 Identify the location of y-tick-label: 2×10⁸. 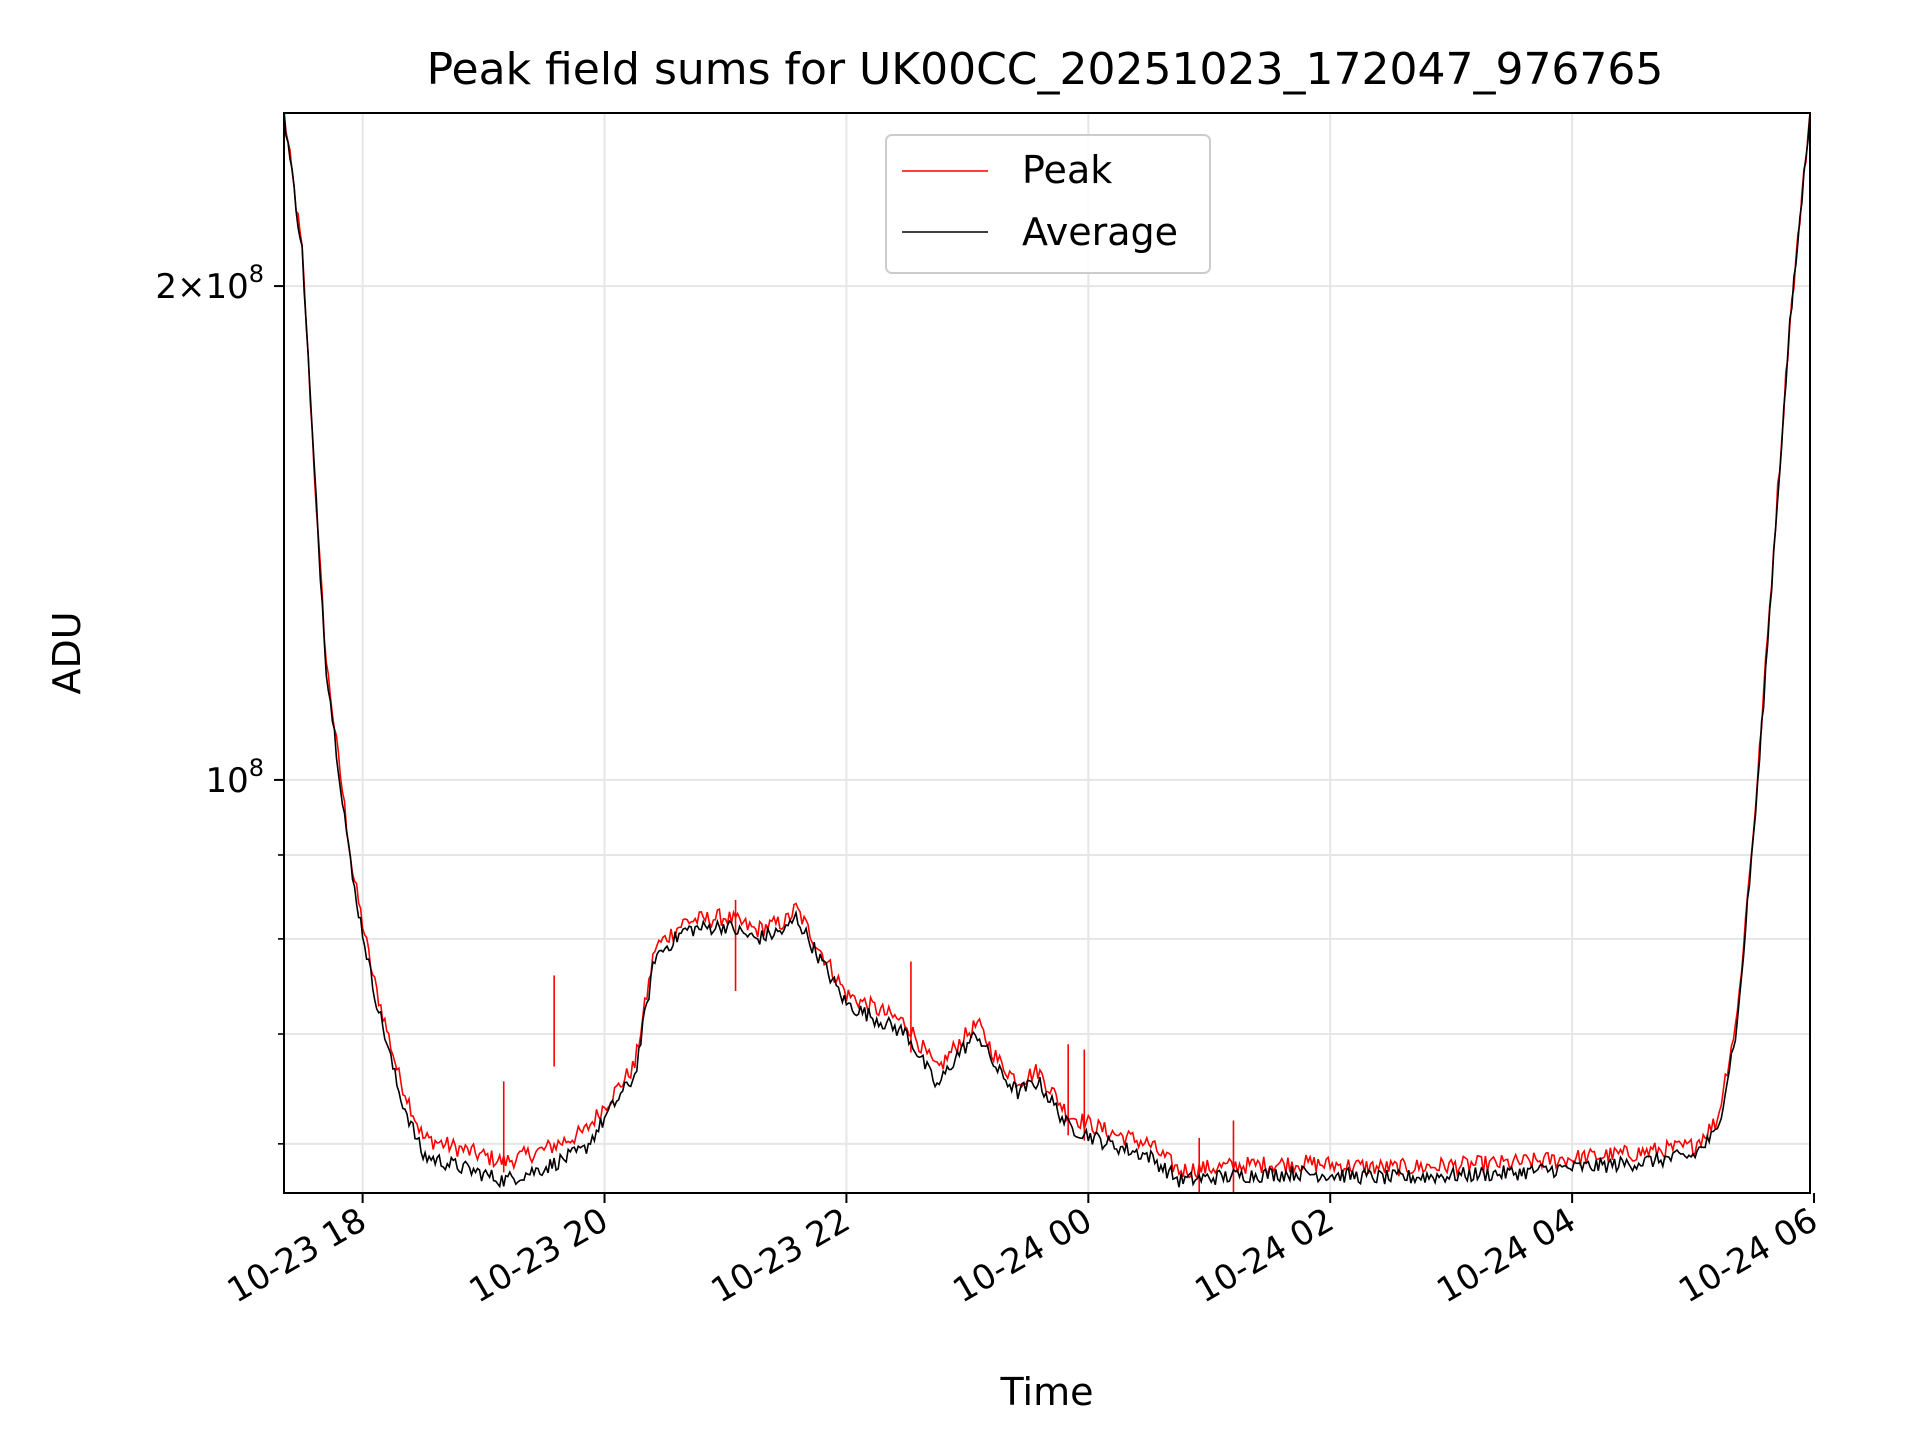
(209, 283).